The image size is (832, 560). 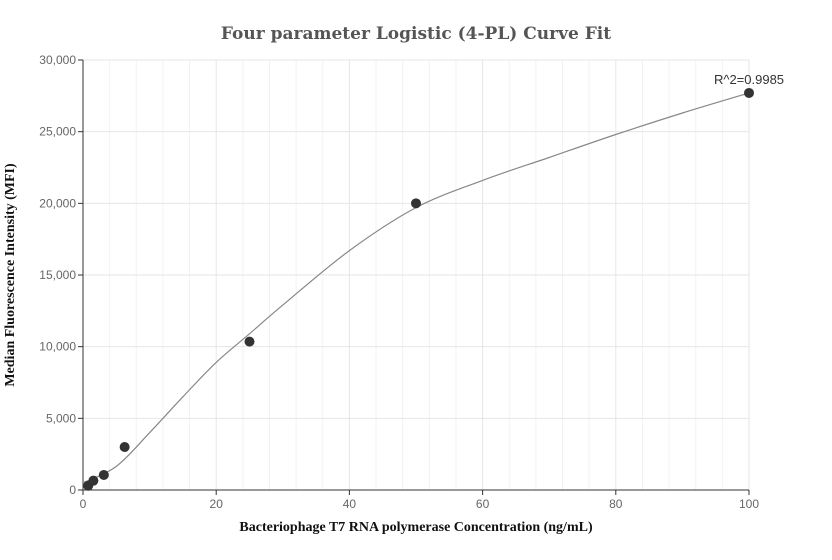 I want to click on y-tick-label: 30,000, so click(x=57, y=60).